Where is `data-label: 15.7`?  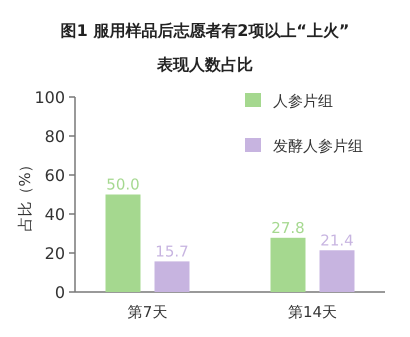
data-label: 15.7 is located at coordinates (172, 251).